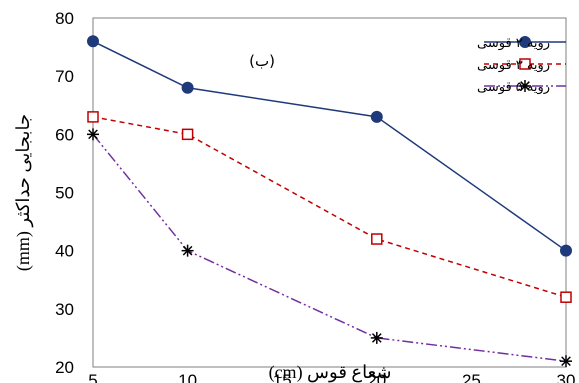 The image size is (579, 383). I want to click on legend-label: رویه ۳ قوسی, so click(513, 65).